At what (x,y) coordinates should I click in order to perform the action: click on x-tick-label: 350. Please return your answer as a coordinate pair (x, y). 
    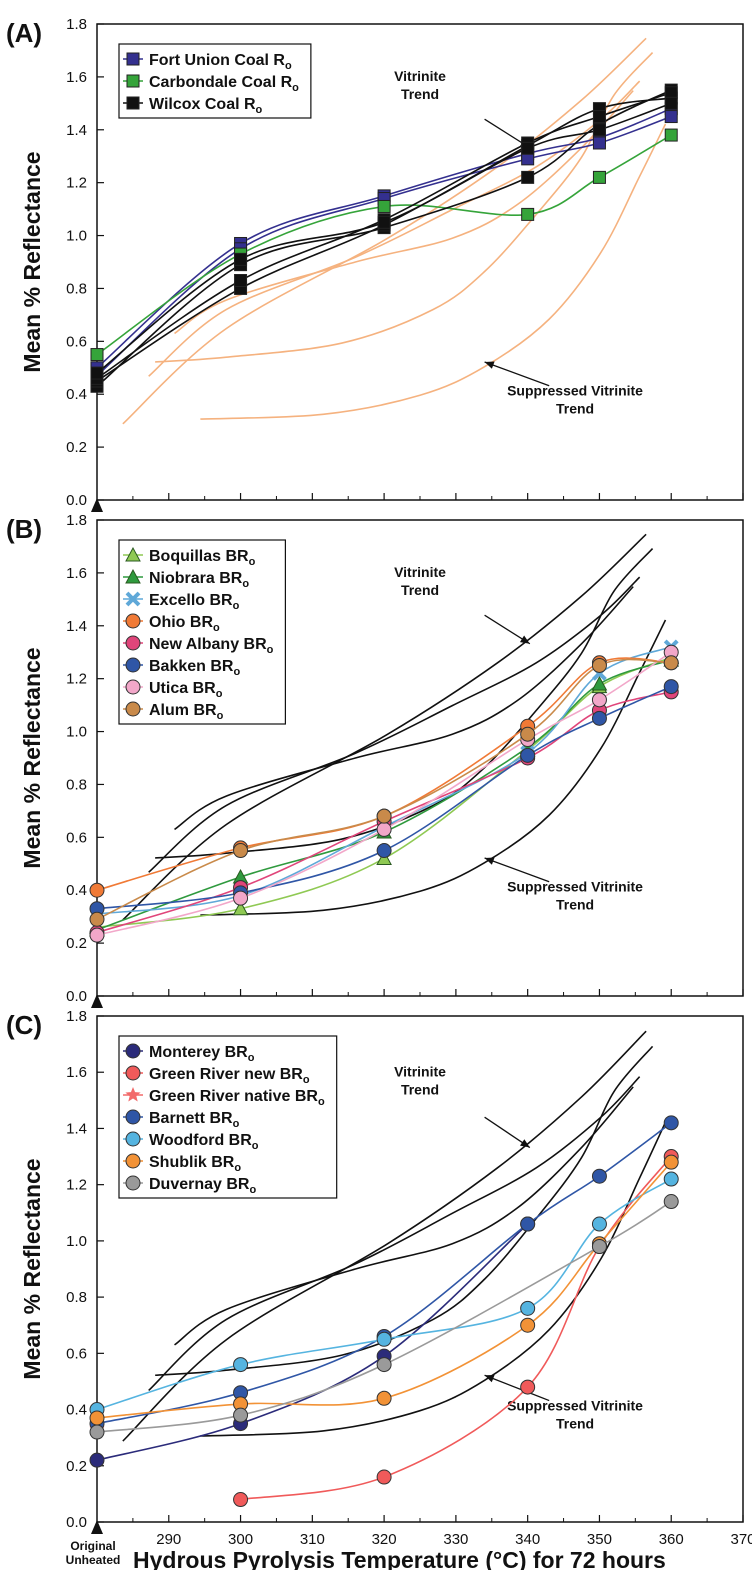
    Looking at the image, I should click on (599, 1539).